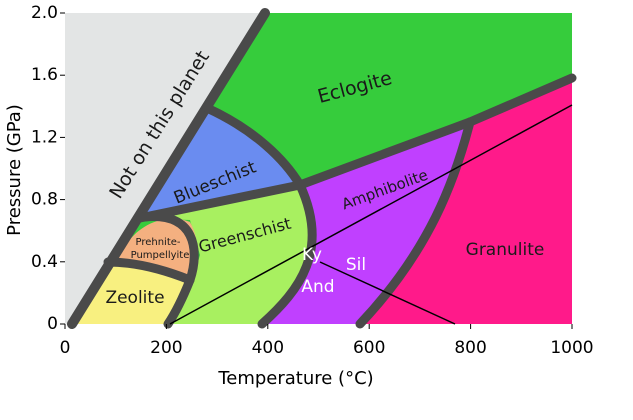 The width and height of the screenshot is (633, 420). Describe the element at coordinates (356, 265) in the screenshot. I see `mineral-label: Sil` at that location.